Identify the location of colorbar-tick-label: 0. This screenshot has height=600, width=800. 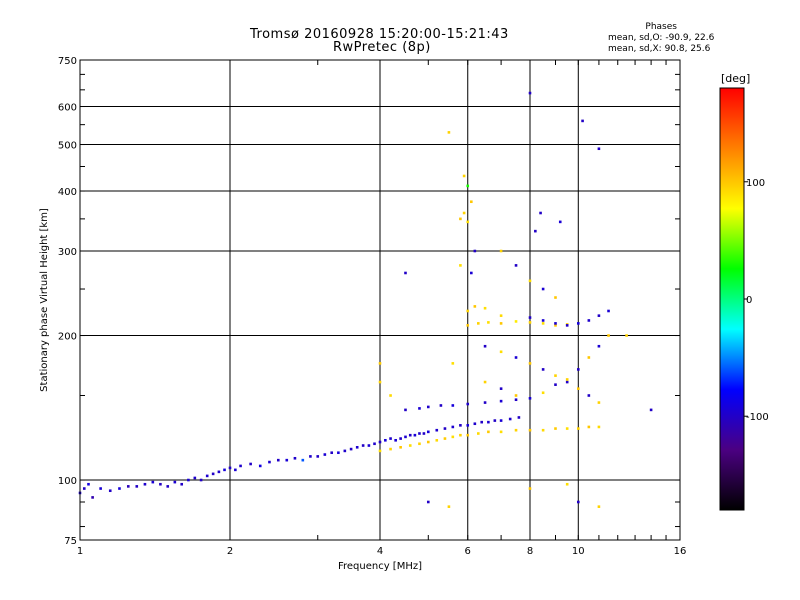
(749, 300).